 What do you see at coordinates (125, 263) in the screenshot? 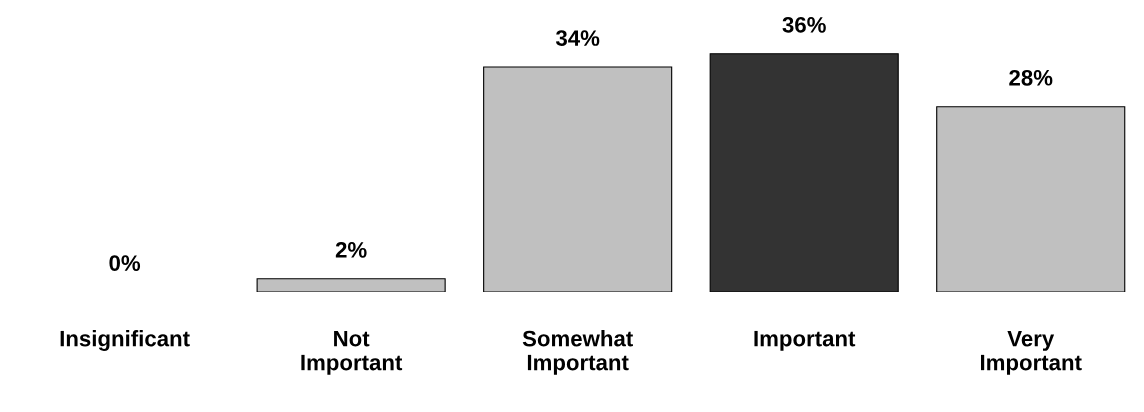
I see `data-label: 0%` at bounding box center [125, 263].